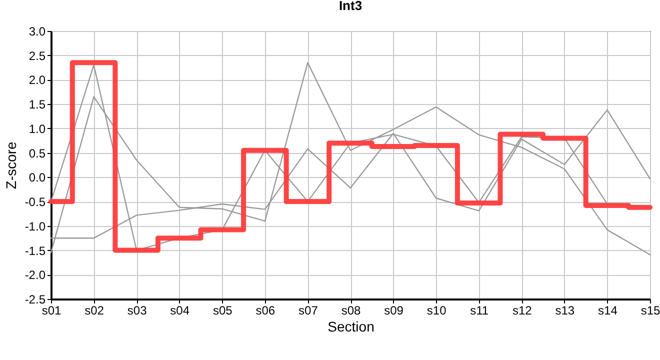 This screenshot has height=360, width=660. What do you see at coordinates (37, 80) in the screenshot?
I see `y-tick-label: 2.0` at bounding box center [37, 80].